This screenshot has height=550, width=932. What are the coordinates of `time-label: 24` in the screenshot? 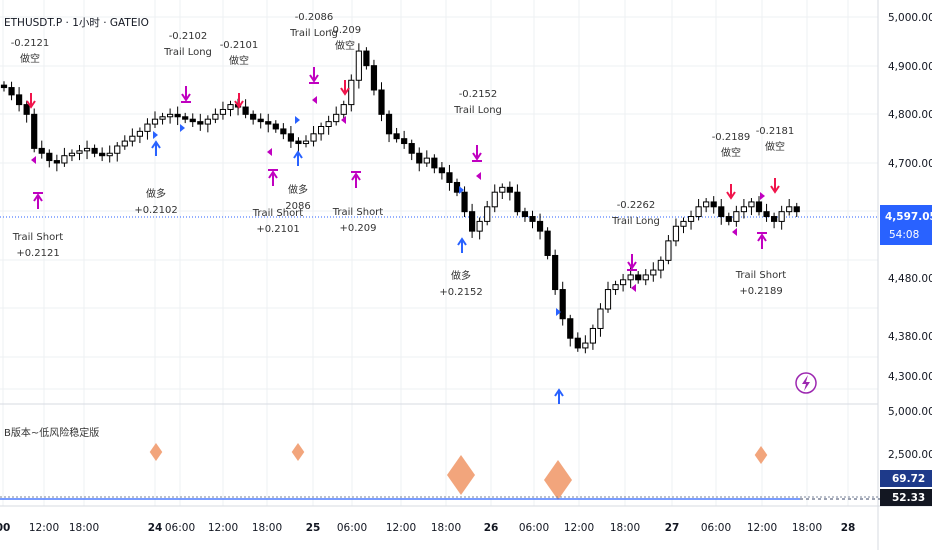 It's located at (155, 528).